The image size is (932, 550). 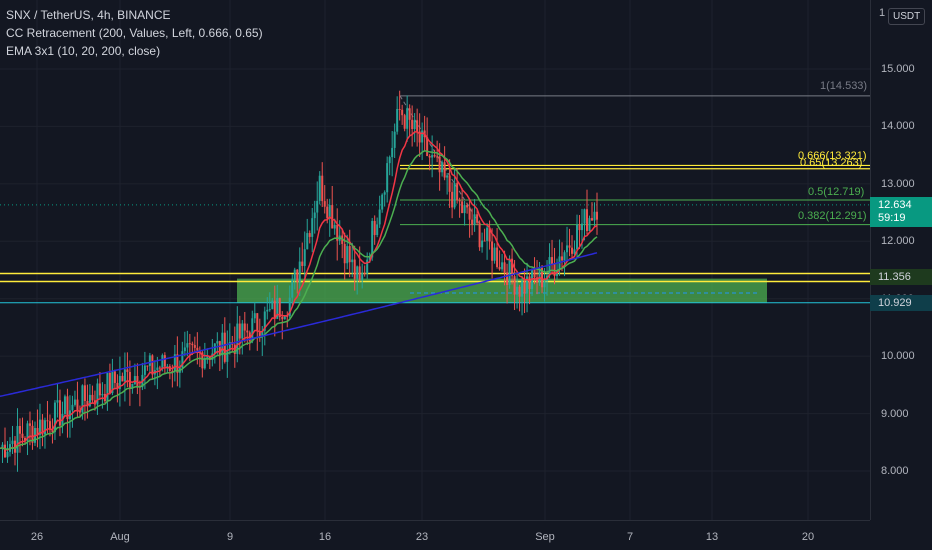 What do you see at coordinates (901, 277) in the screenshot?
I see `level-label-a: 11.356` at bounding box center [901, 277].